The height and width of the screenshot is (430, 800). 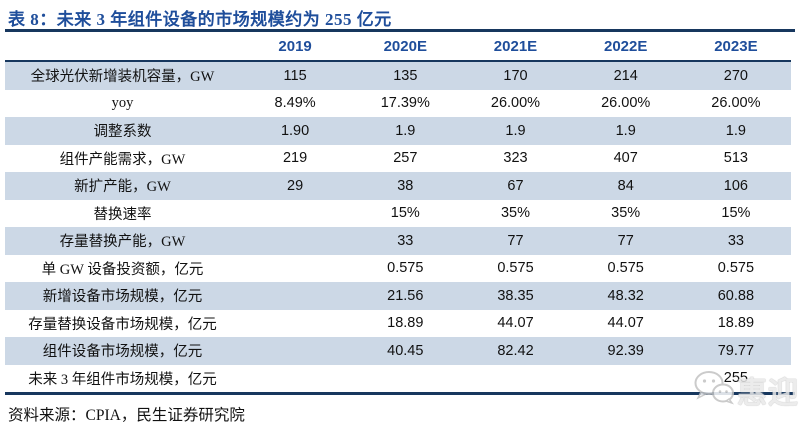 I want to click on row-label: 组件设备市场规模，亿元, so click(x=122, y=352).